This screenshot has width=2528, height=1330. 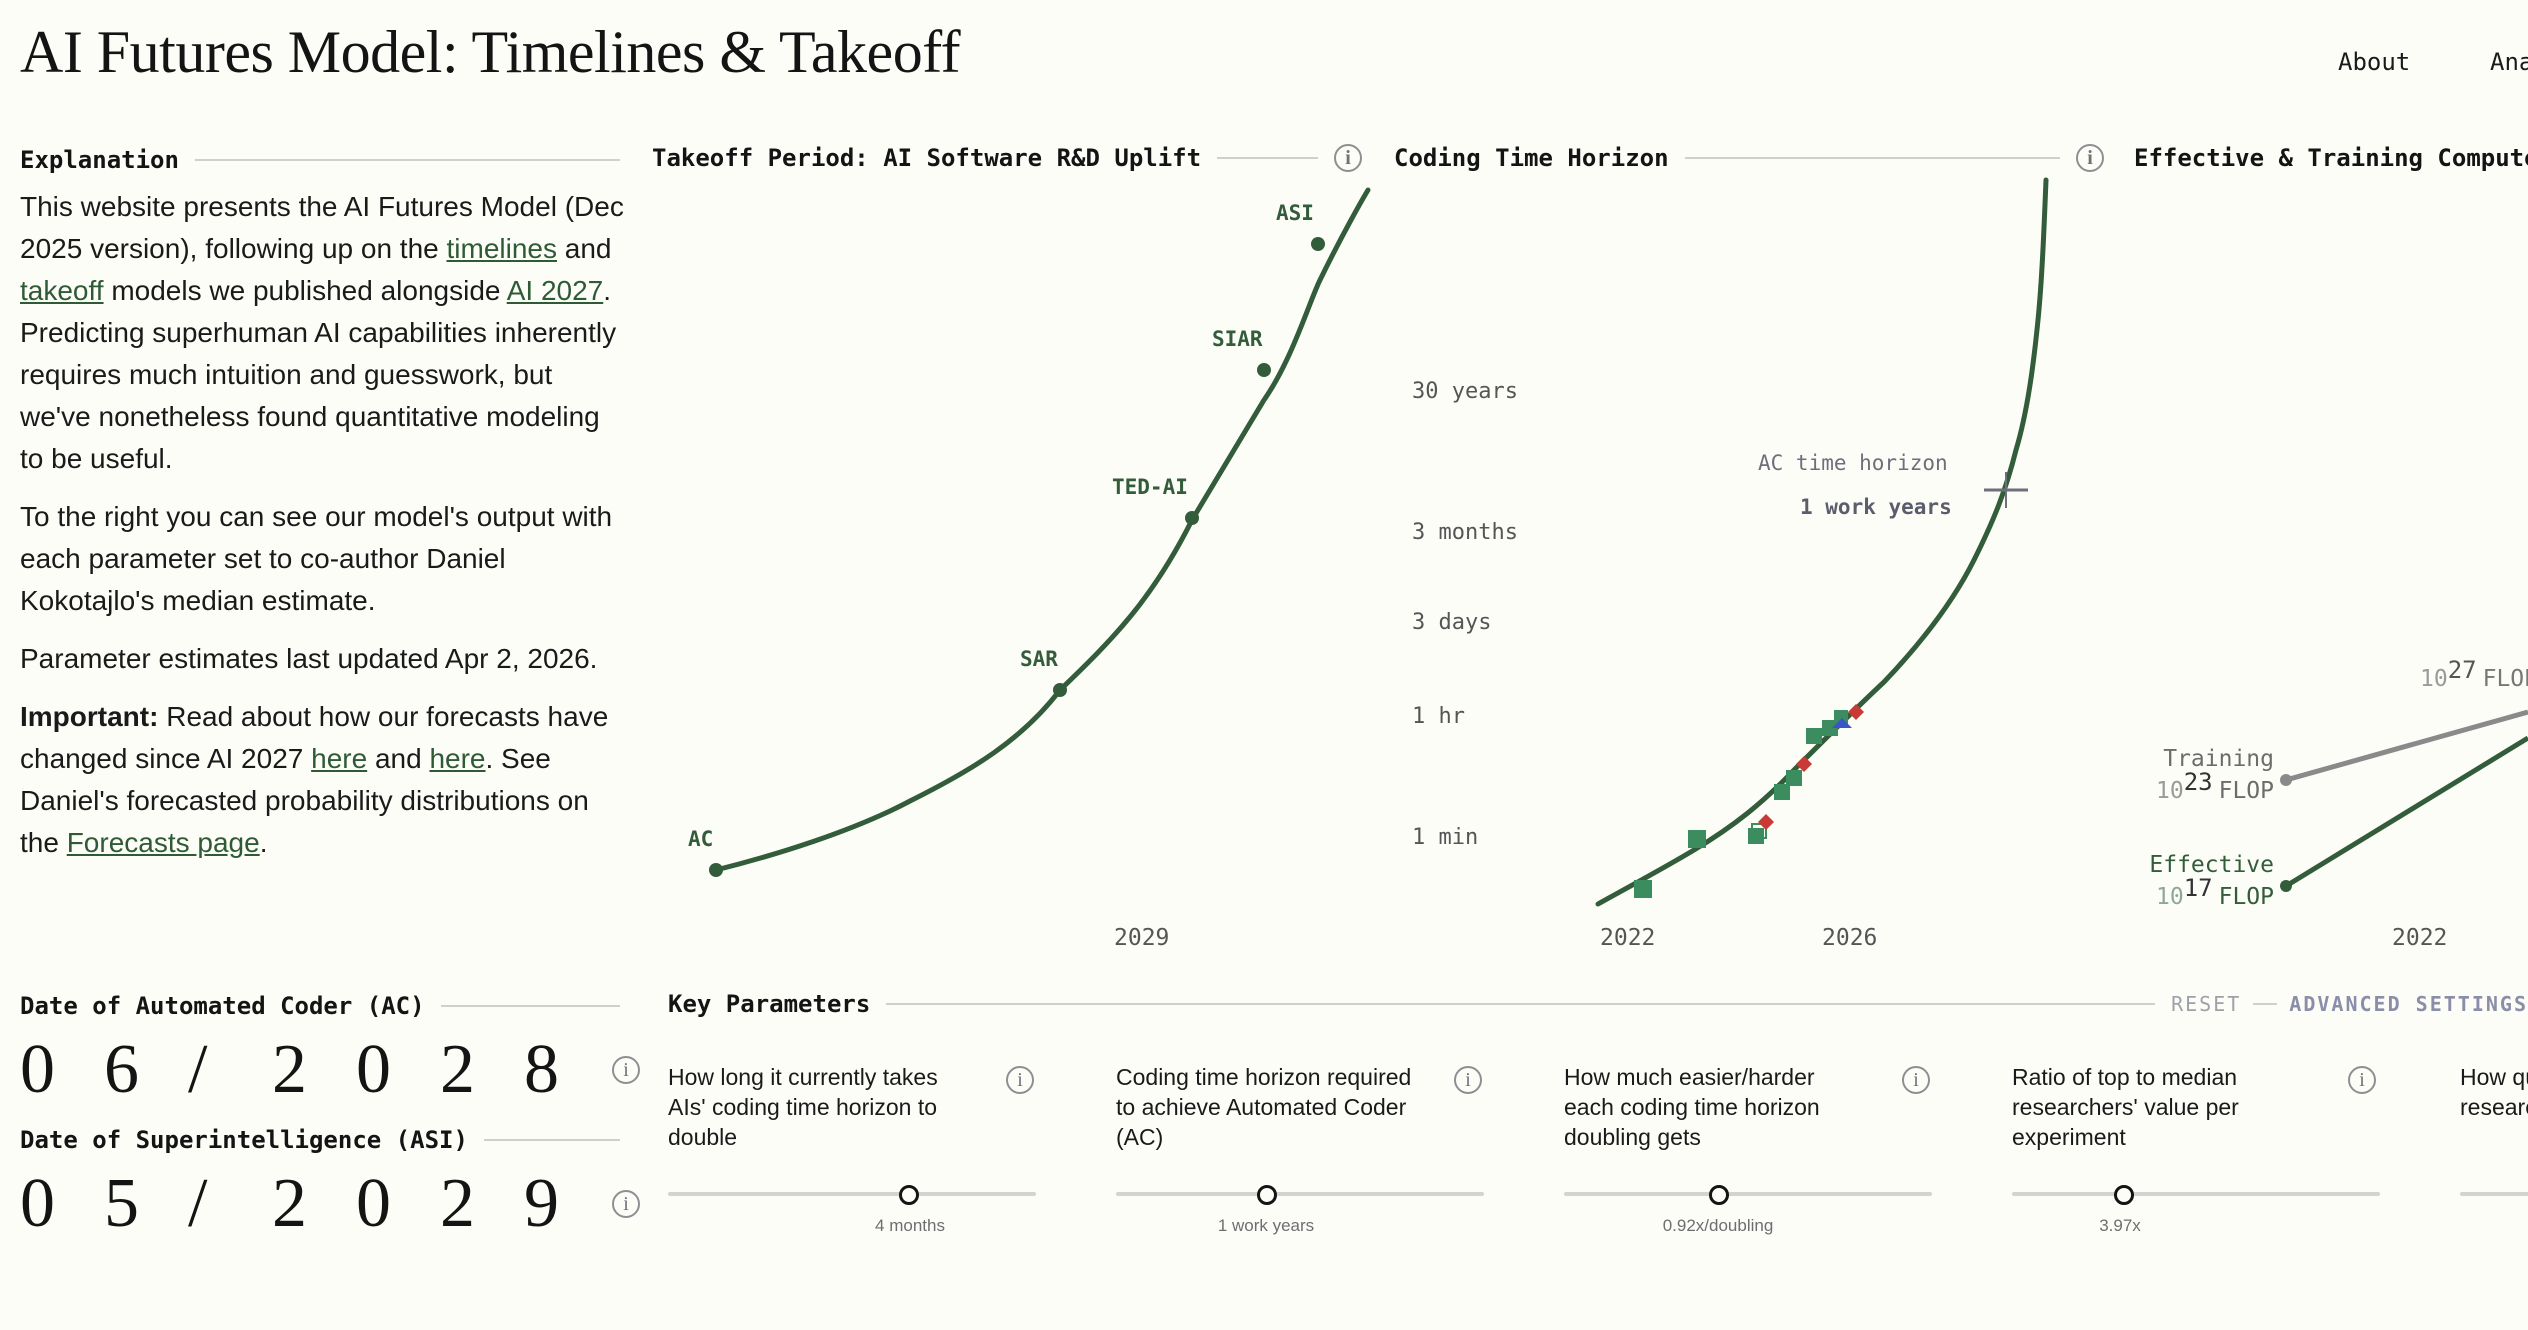 I want to click on date-digit: 8, so click(x=541, y=1069).